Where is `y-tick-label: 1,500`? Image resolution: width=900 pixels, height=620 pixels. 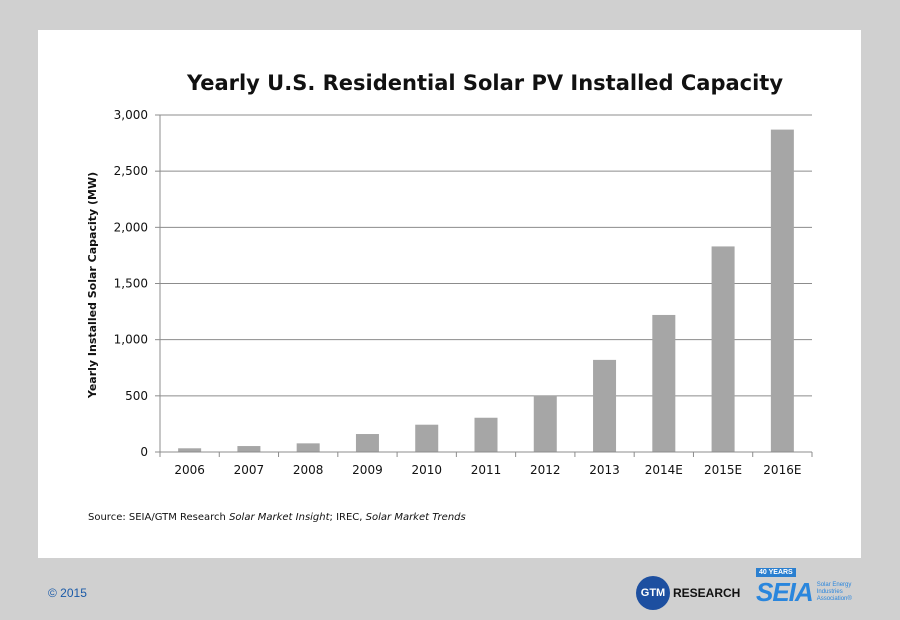
y-tick-label: 1,500 is located at coordinates (131, 284).